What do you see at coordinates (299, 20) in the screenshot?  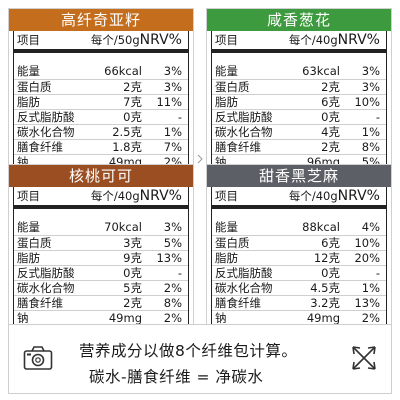 I see `panel-title: 咸香葱花` at bounding box center [299, 20].